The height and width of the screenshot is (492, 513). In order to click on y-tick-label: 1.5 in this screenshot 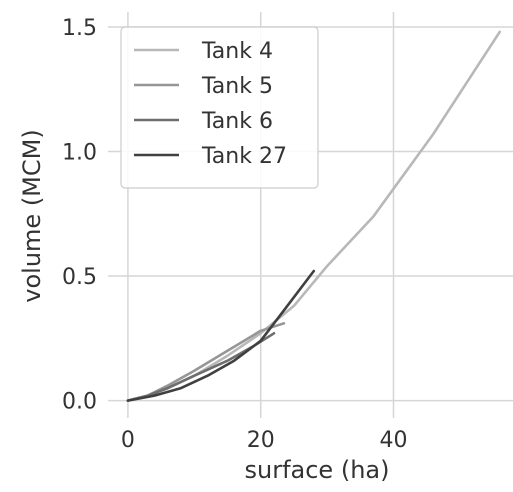, I will do `click(79, 28)`.